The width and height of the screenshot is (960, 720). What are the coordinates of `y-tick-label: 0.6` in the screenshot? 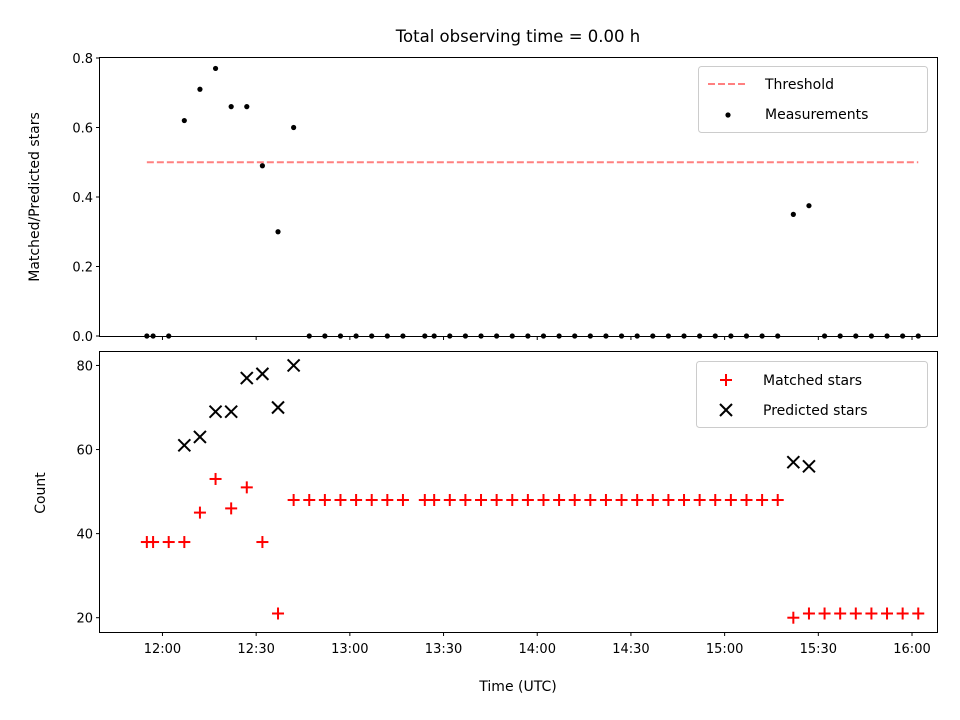 It's located at (82, 129).